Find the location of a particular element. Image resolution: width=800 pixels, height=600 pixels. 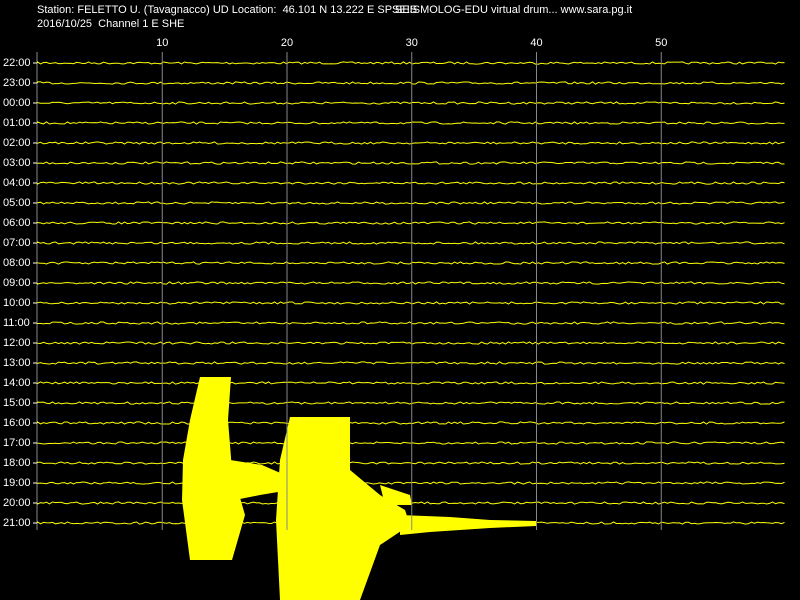

y-tick-label: 21:00 is located at coordinates (17, 523).